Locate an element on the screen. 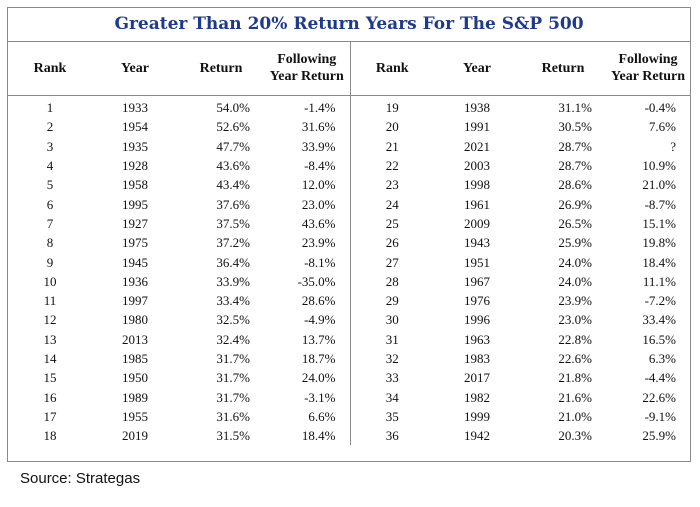  rank-cell: 3 is located at coordinates (50, 146).